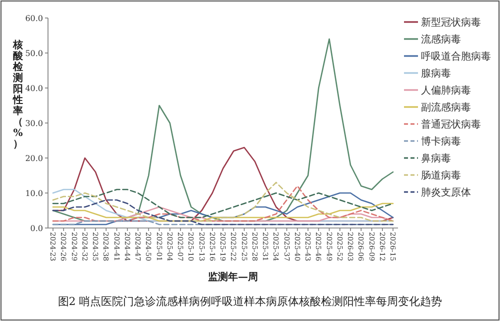 This screenshot has height=321, width=500. Describe the element at coordinates (34, 158) in the screenshot. I see `y-tick-label: 20.0` at that location.